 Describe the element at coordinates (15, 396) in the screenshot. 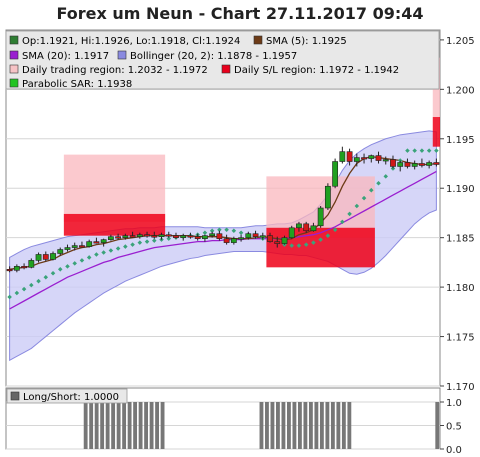

I see `sub-legend-swatch` at that location.